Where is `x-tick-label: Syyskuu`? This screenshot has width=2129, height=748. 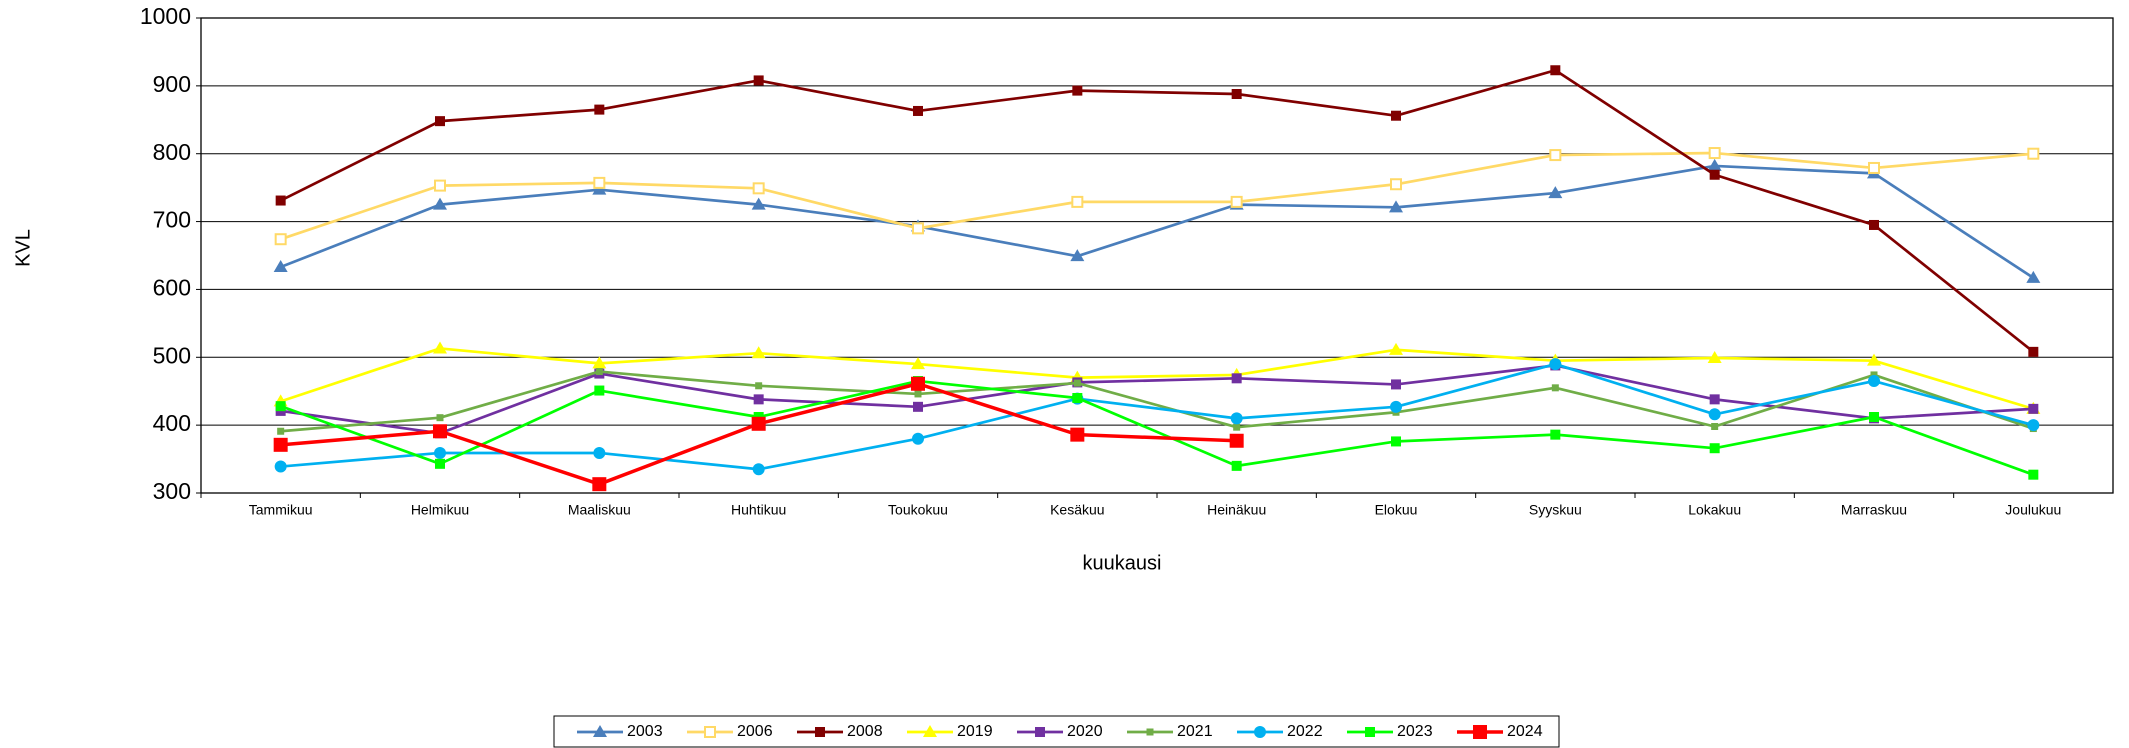 x-tick-label: Syyskuu is located at coordinates (1555, 510).